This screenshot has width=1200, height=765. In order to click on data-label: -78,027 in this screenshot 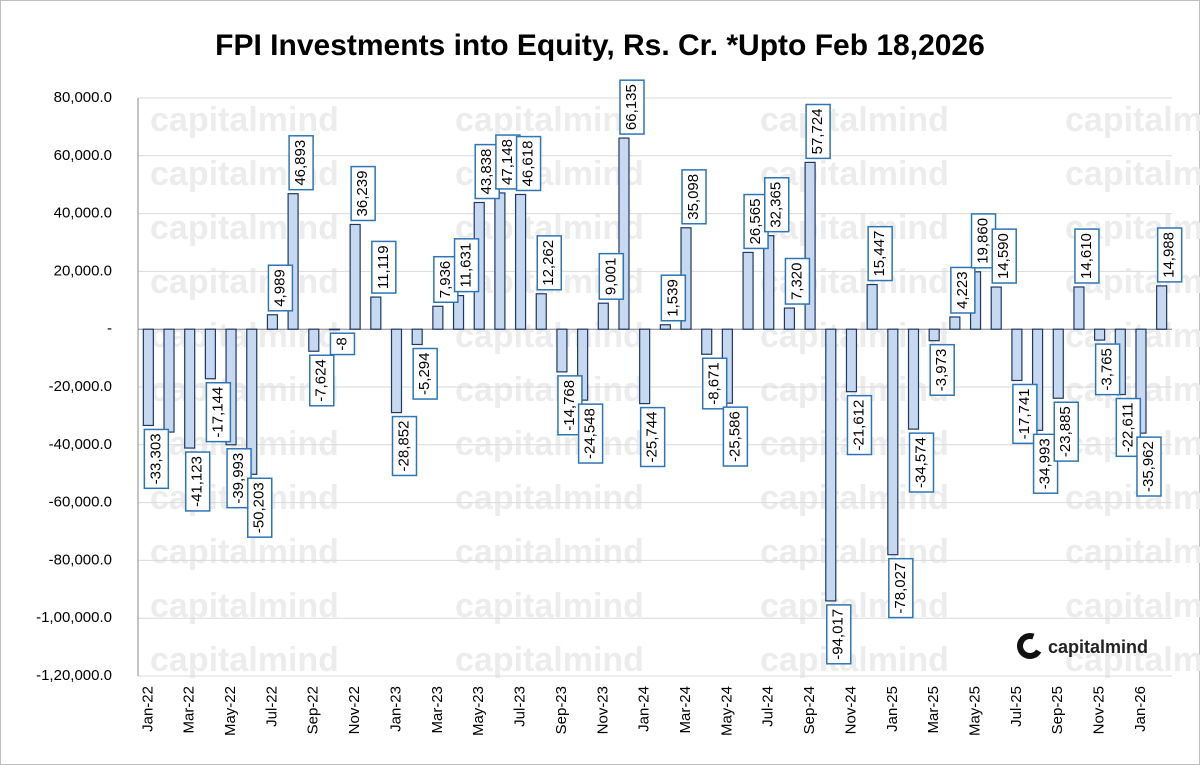, I will do `click(901, 588)`.